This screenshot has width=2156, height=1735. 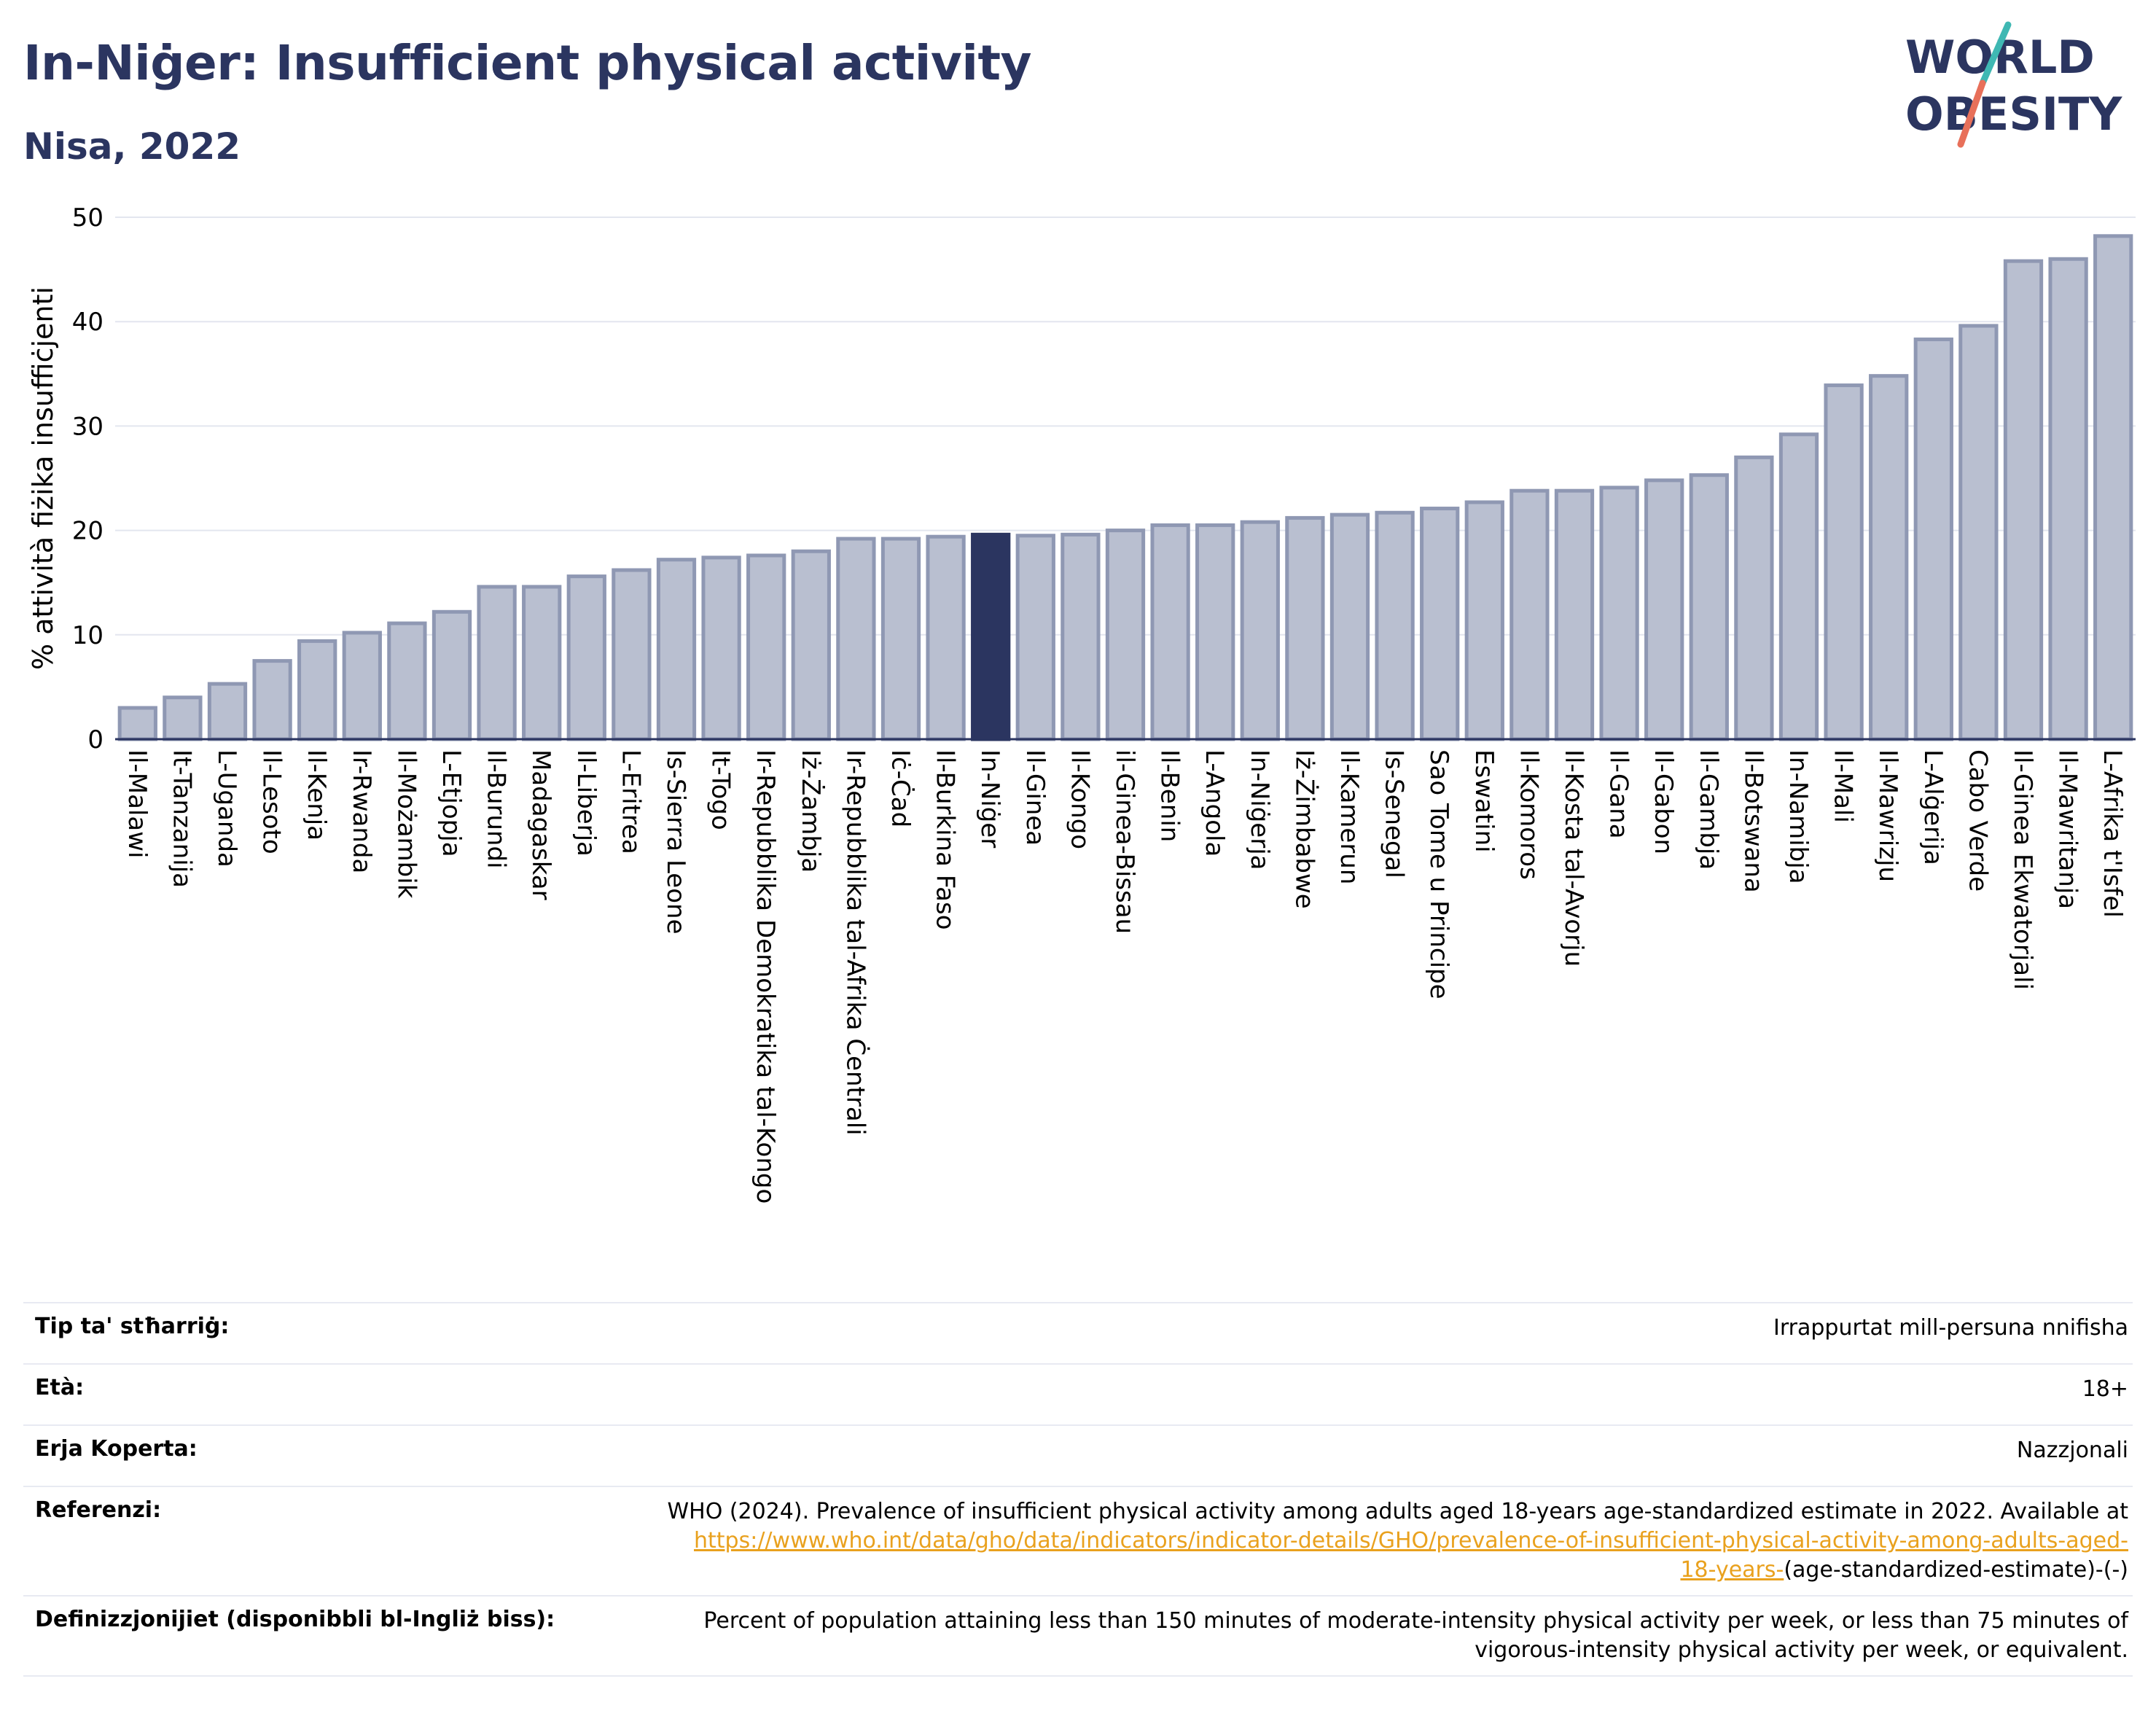 What do you see at coordinates (810, 811) in the screenshot?
I see `x-tick-label: Iż-Żambja` at bounding box center [810, 811].